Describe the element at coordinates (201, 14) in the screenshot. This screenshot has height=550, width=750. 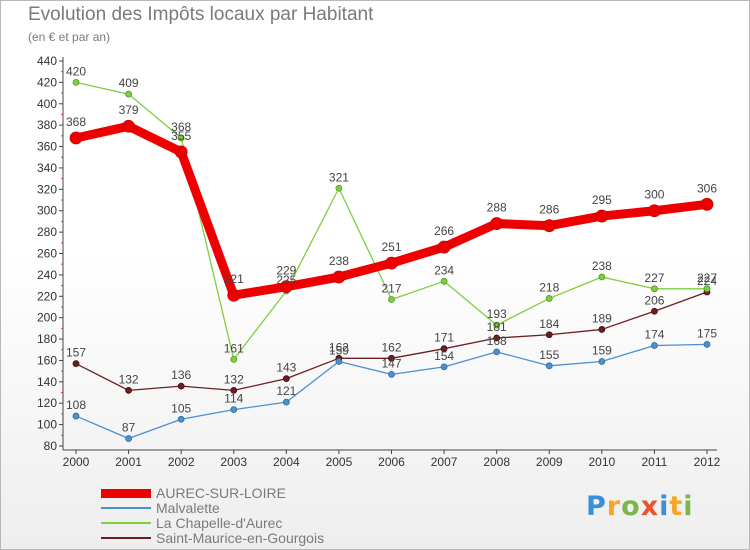
I see `chart-title: Evolution des Impôts locaux par Habitant` at that location.